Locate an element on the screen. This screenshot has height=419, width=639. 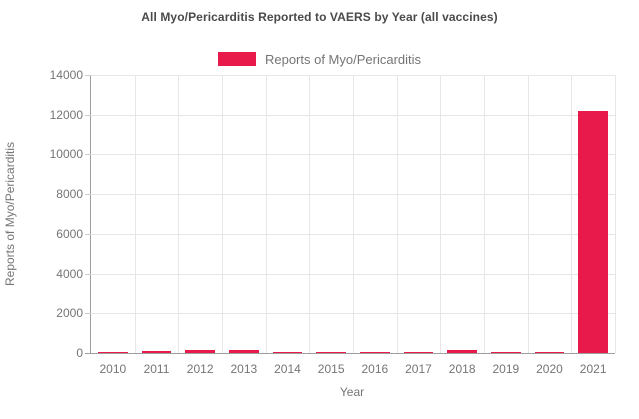
x-tick-label: 2010 is located at coordinates (113, 369).